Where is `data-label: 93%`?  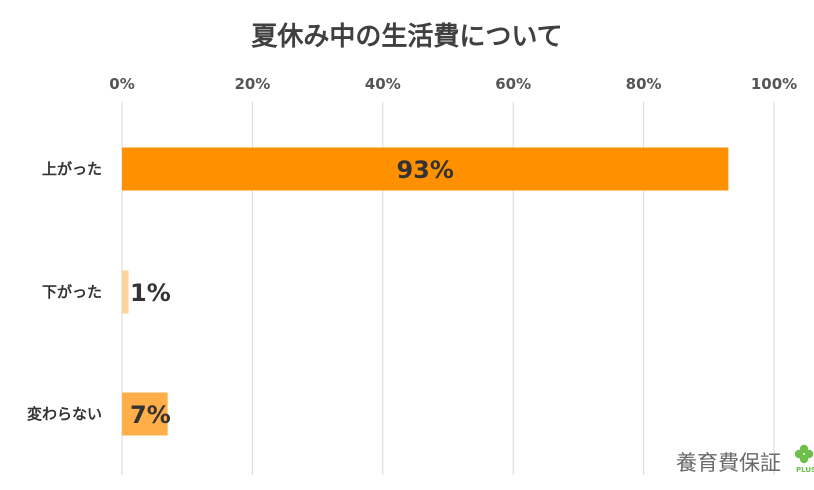 data-label: 93% is located at coordinates (424, 170).